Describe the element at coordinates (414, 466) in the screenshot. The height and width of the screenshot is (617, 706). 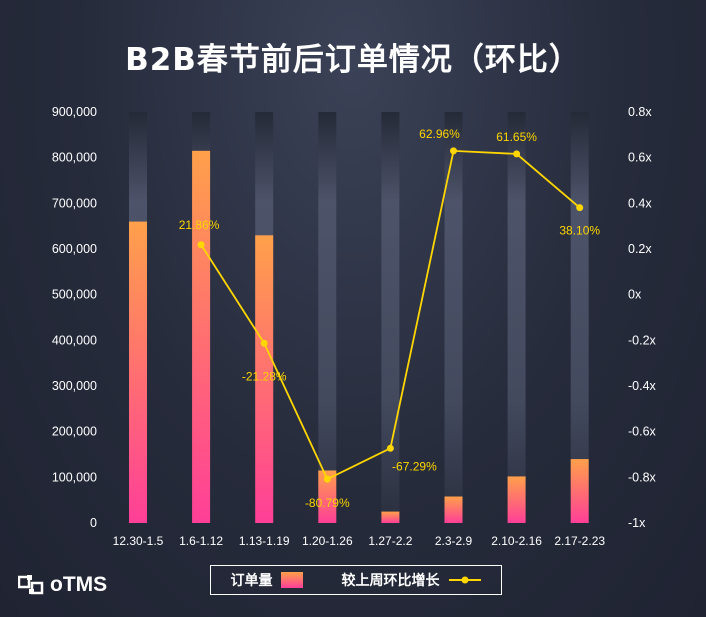
I see `growth-data-label: -67.29%` at that location.